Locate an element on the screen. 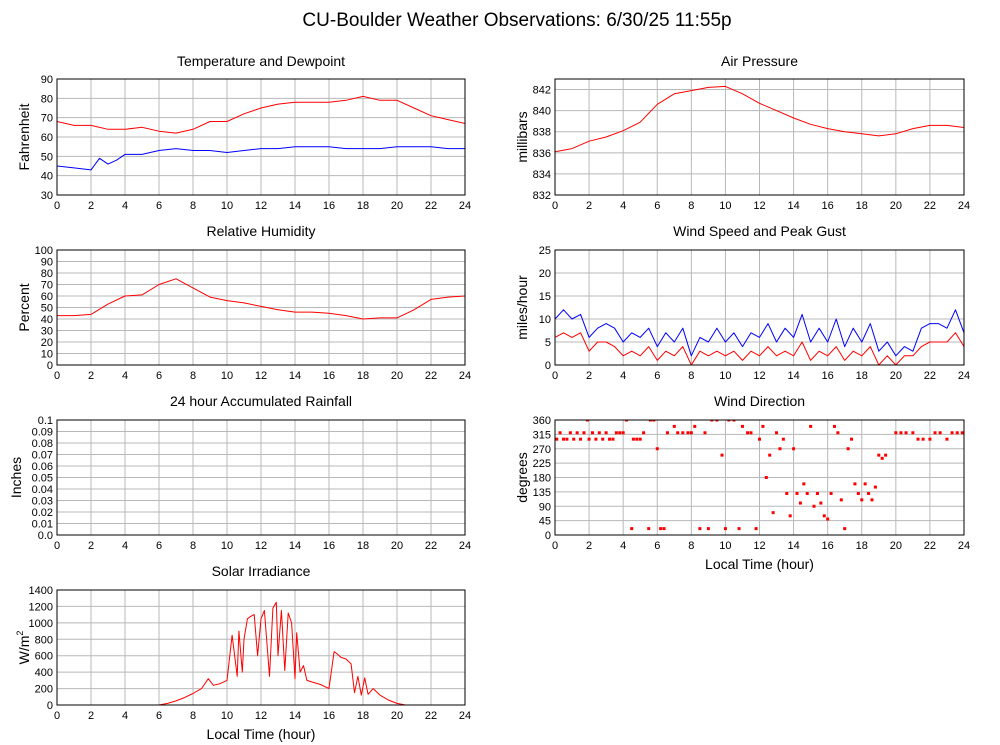  rh-xtick-label: 14 is located at coordinates (295, 376).